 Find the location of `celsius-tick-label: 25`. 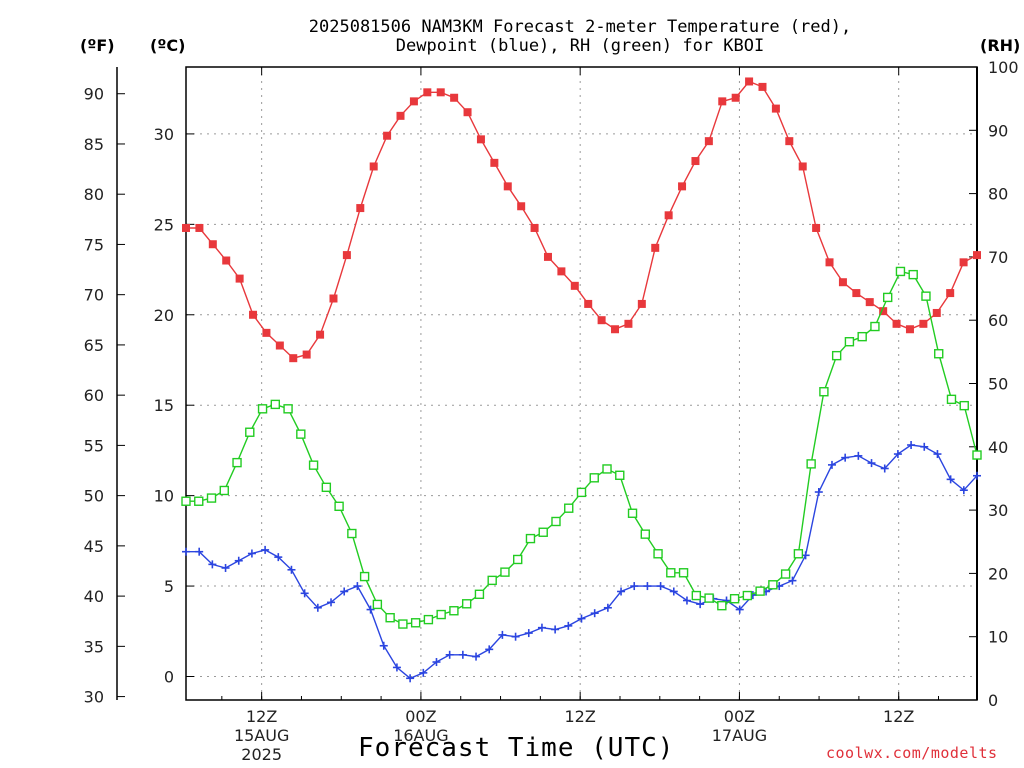

celsius-tick-label: 25 is located at coordinates (164, 224).